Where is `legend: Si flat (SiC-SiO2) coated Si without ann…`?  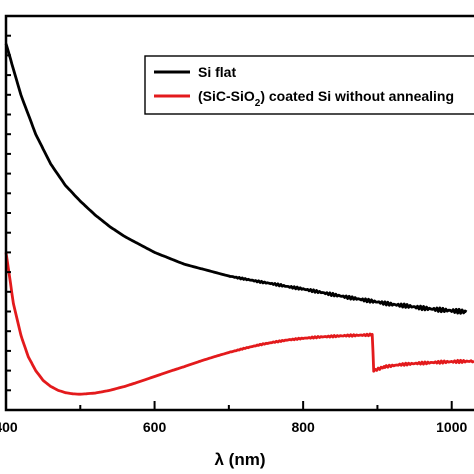 legend: Si flat (SiC-SiO2) coated Si without ann… is located at coordinates (309, 85).